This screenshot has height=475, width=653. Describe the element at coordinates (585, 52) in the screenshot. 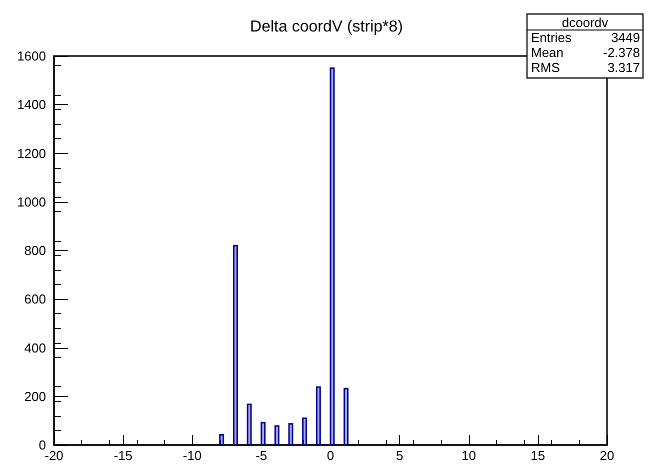

I see `text: Mean -2.378` at that location.